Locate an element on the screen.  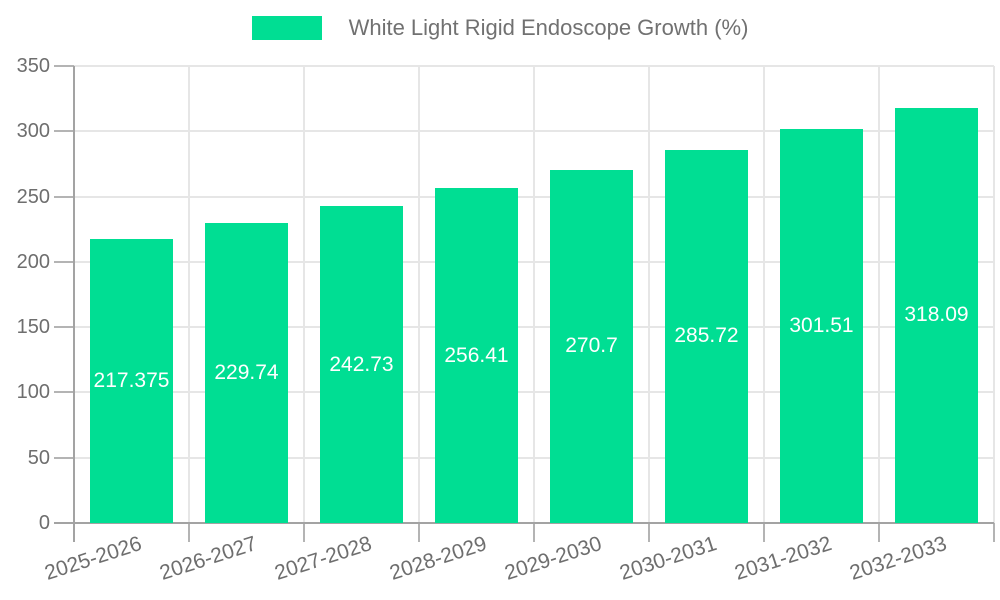
x-tick-label: 2027-2028 is located at coordinates (323, 558).